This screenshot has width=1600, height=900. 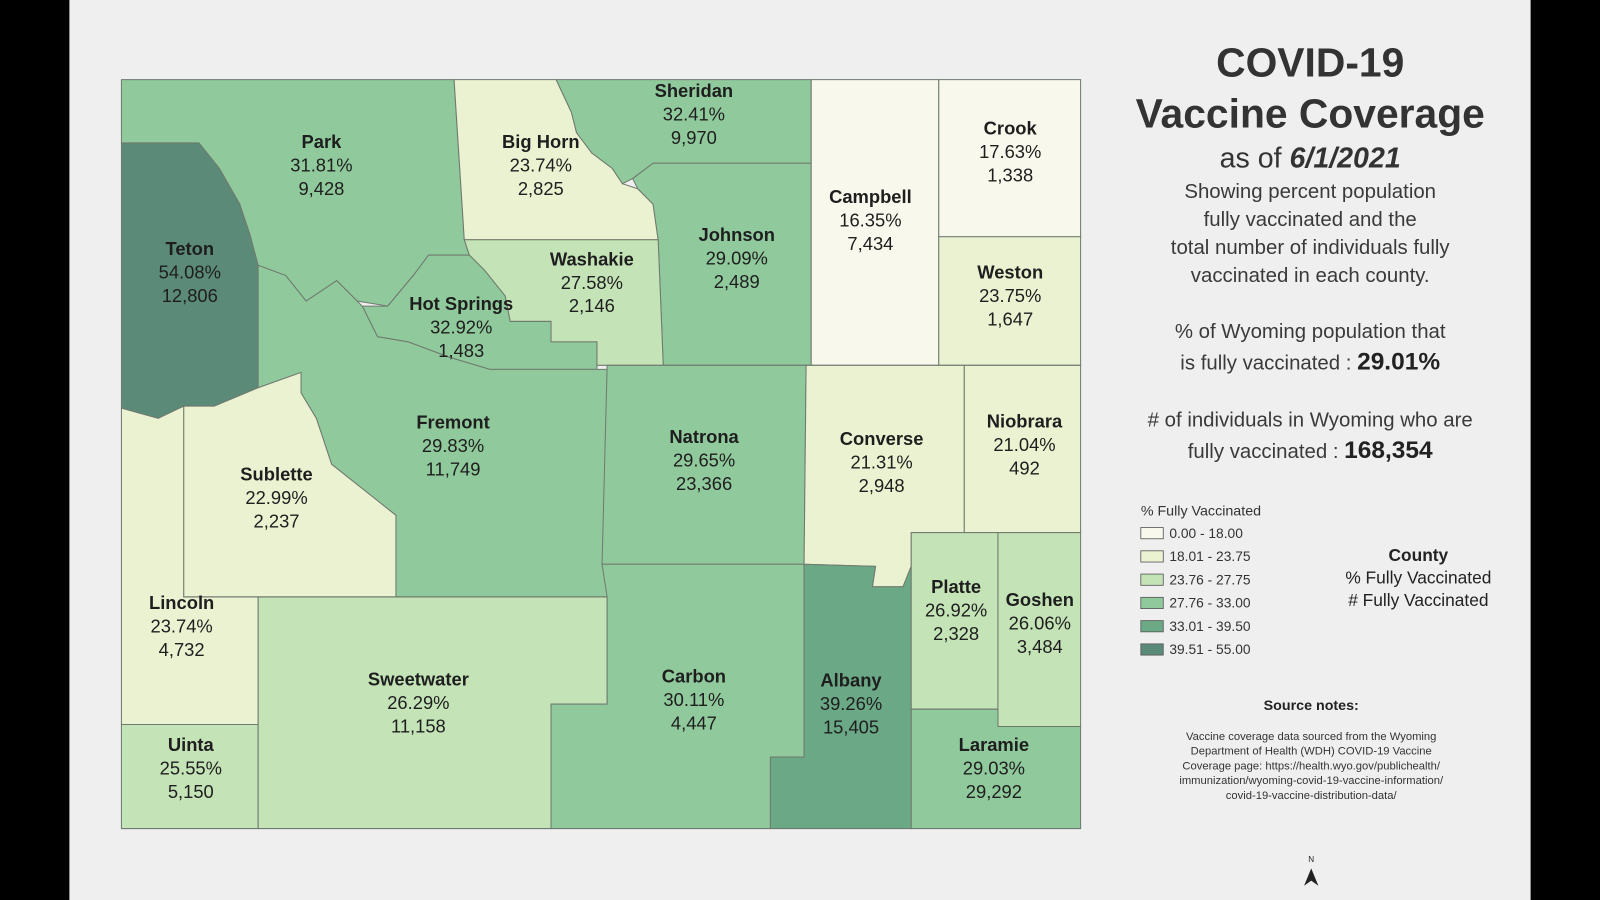 What do you see at coordinates (694, 113) in the screenshot?
I see `county-percent: 32.41%` at bounding box center [694, 113].